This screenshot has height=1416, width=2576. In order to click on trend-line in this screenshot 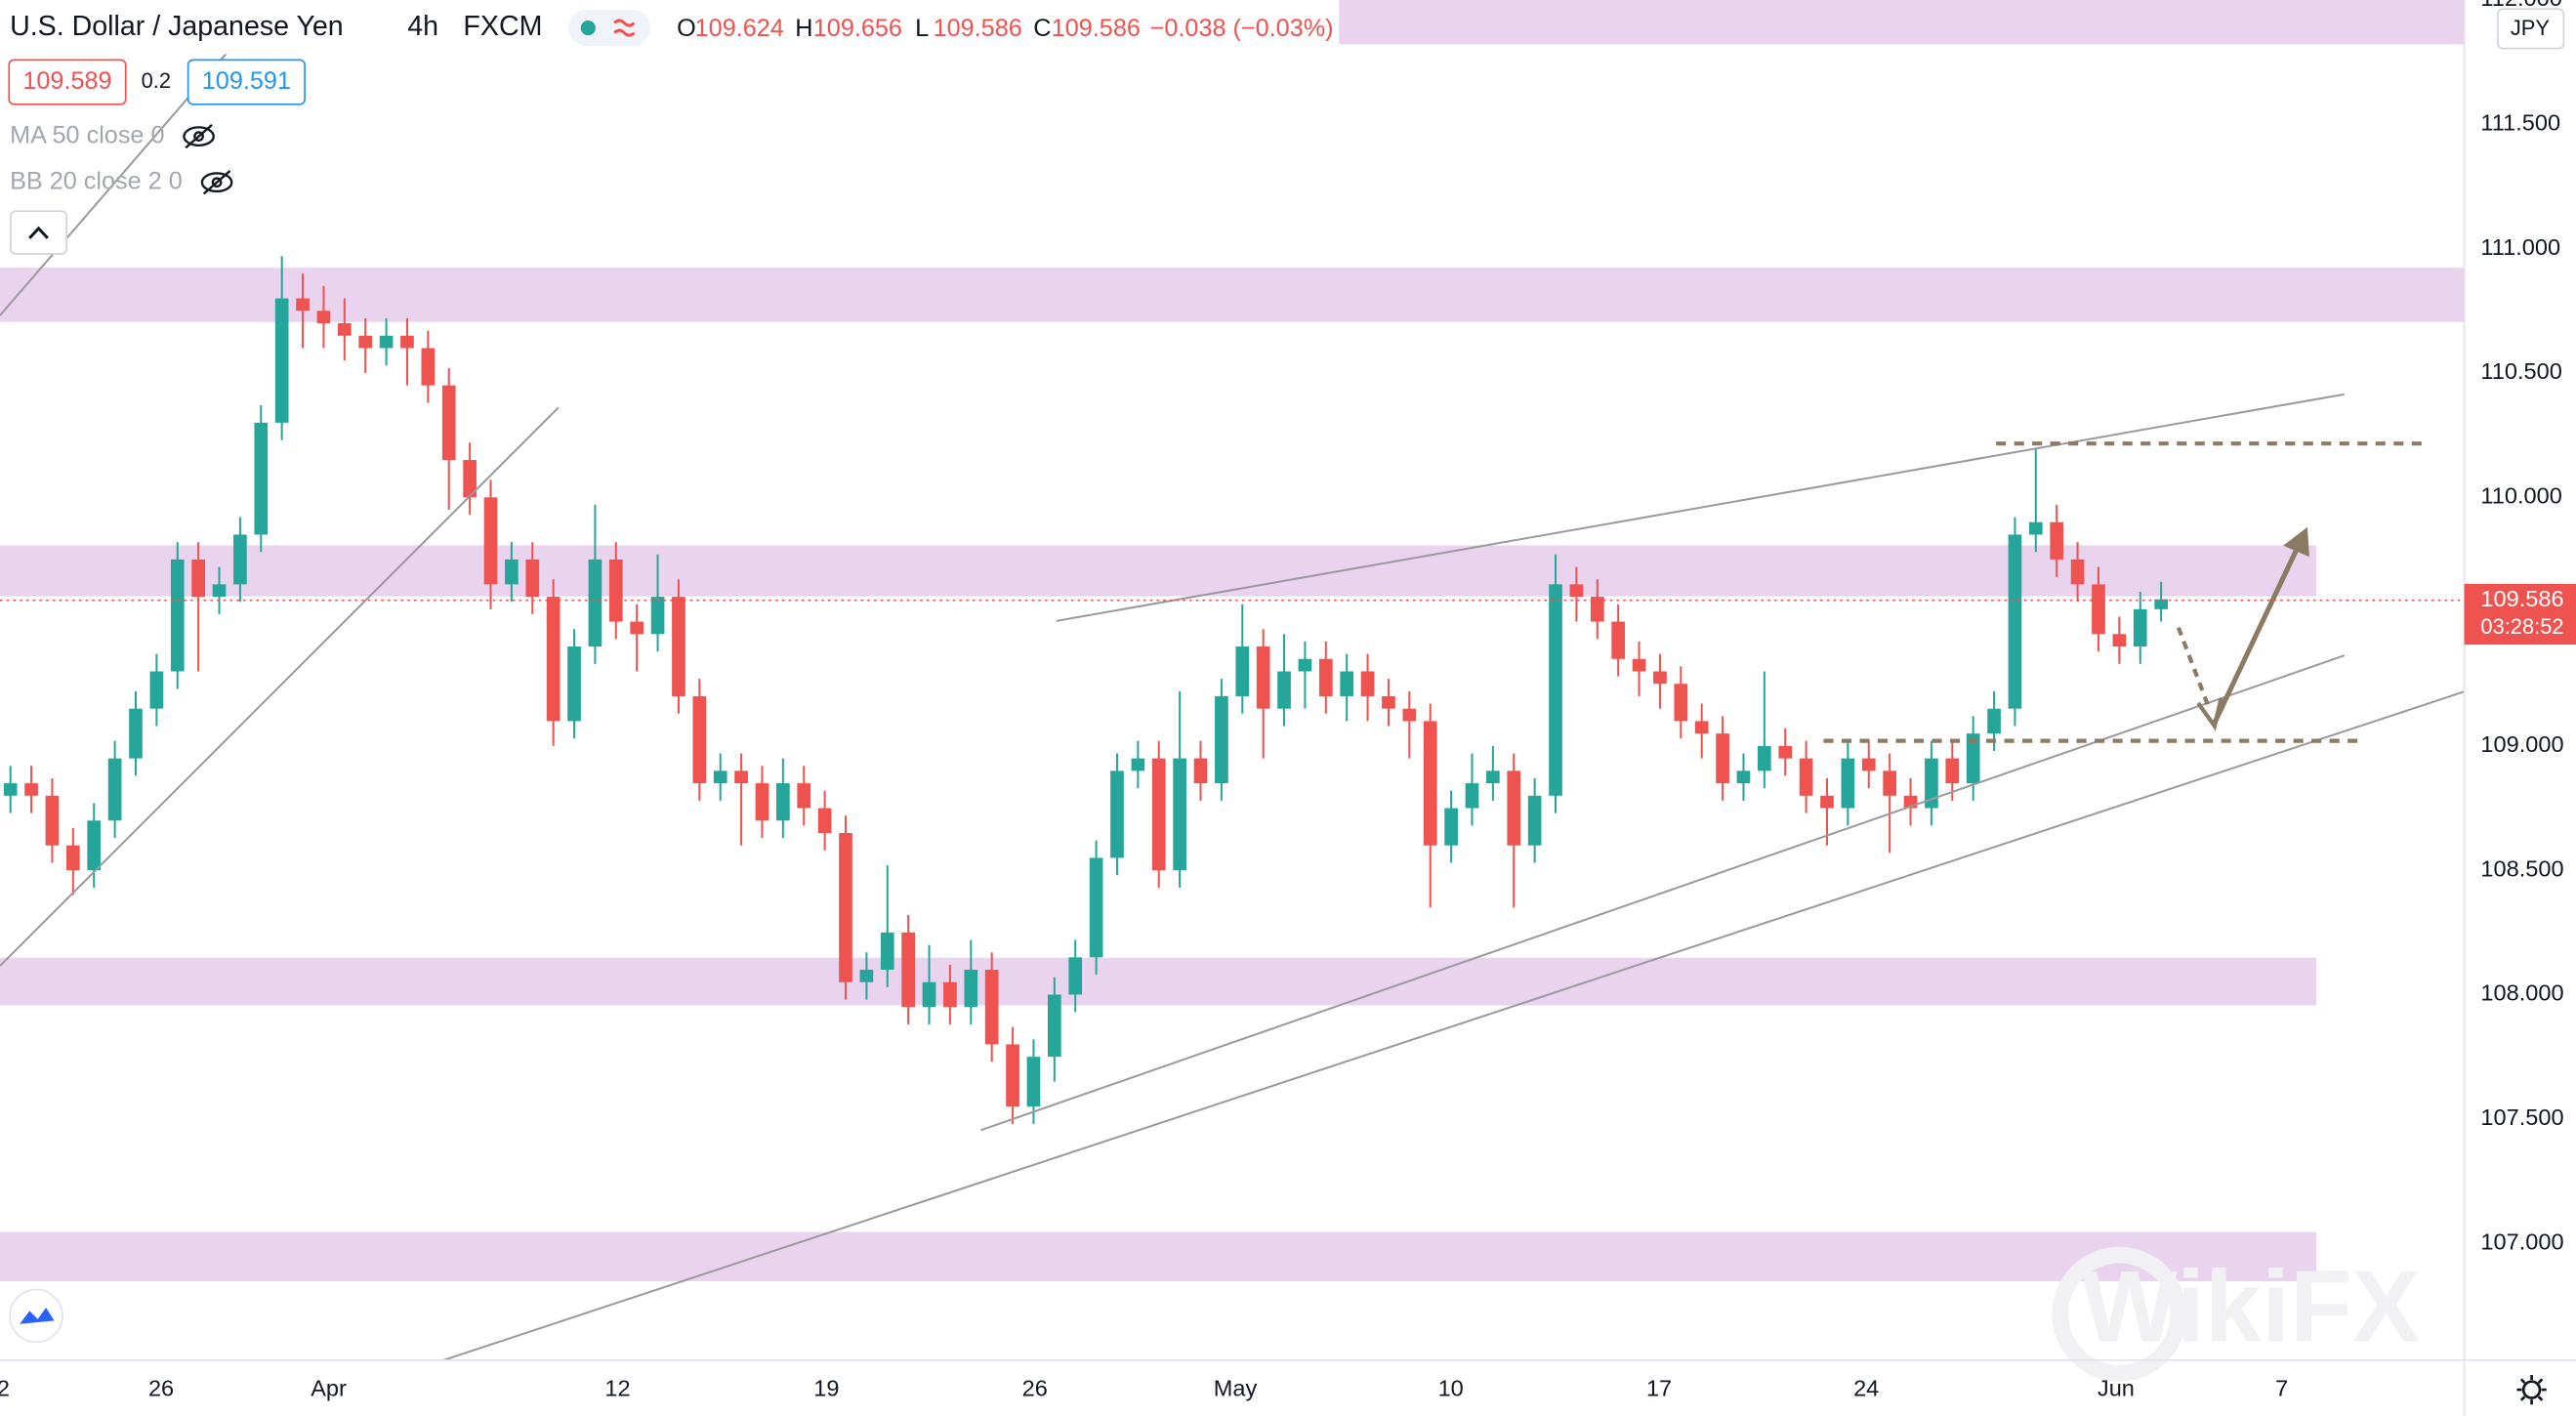, I will do `click(1701, 507)`.